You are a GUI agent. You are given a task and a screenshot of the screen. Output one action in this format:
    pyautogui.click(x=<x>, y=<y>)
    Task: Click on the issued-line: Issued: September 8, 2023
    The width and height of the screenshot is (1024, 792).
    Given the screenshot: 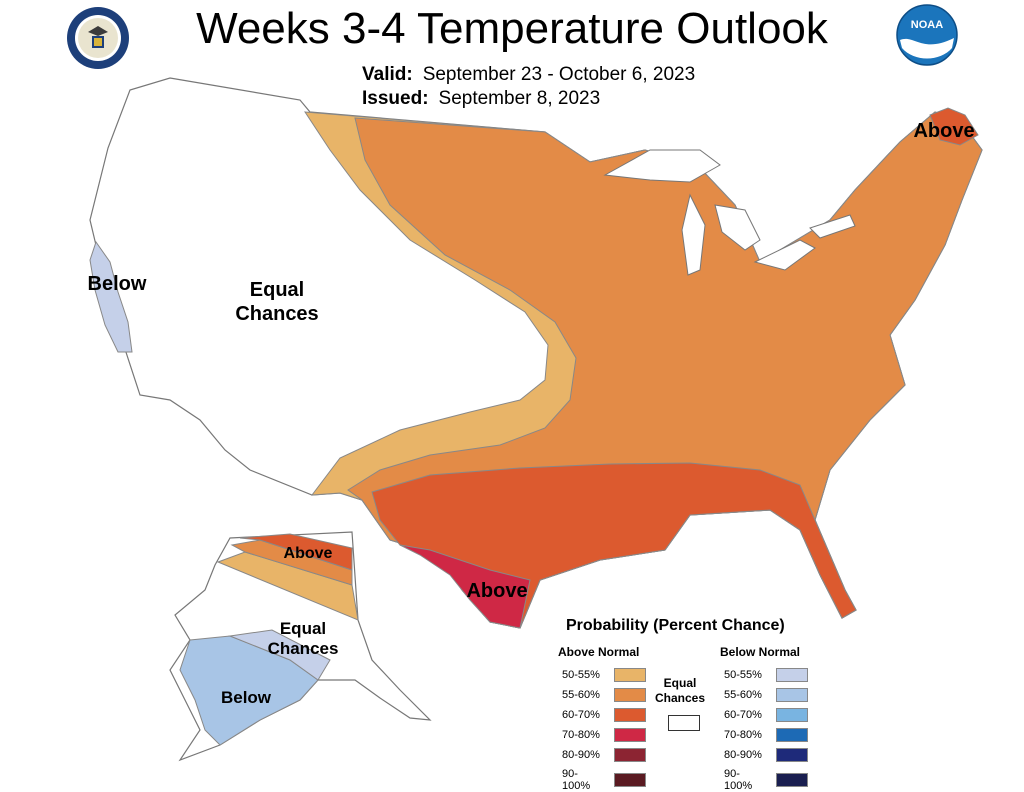 What is the action you would take?
    pyautogui.click(x=481, y=99)
    